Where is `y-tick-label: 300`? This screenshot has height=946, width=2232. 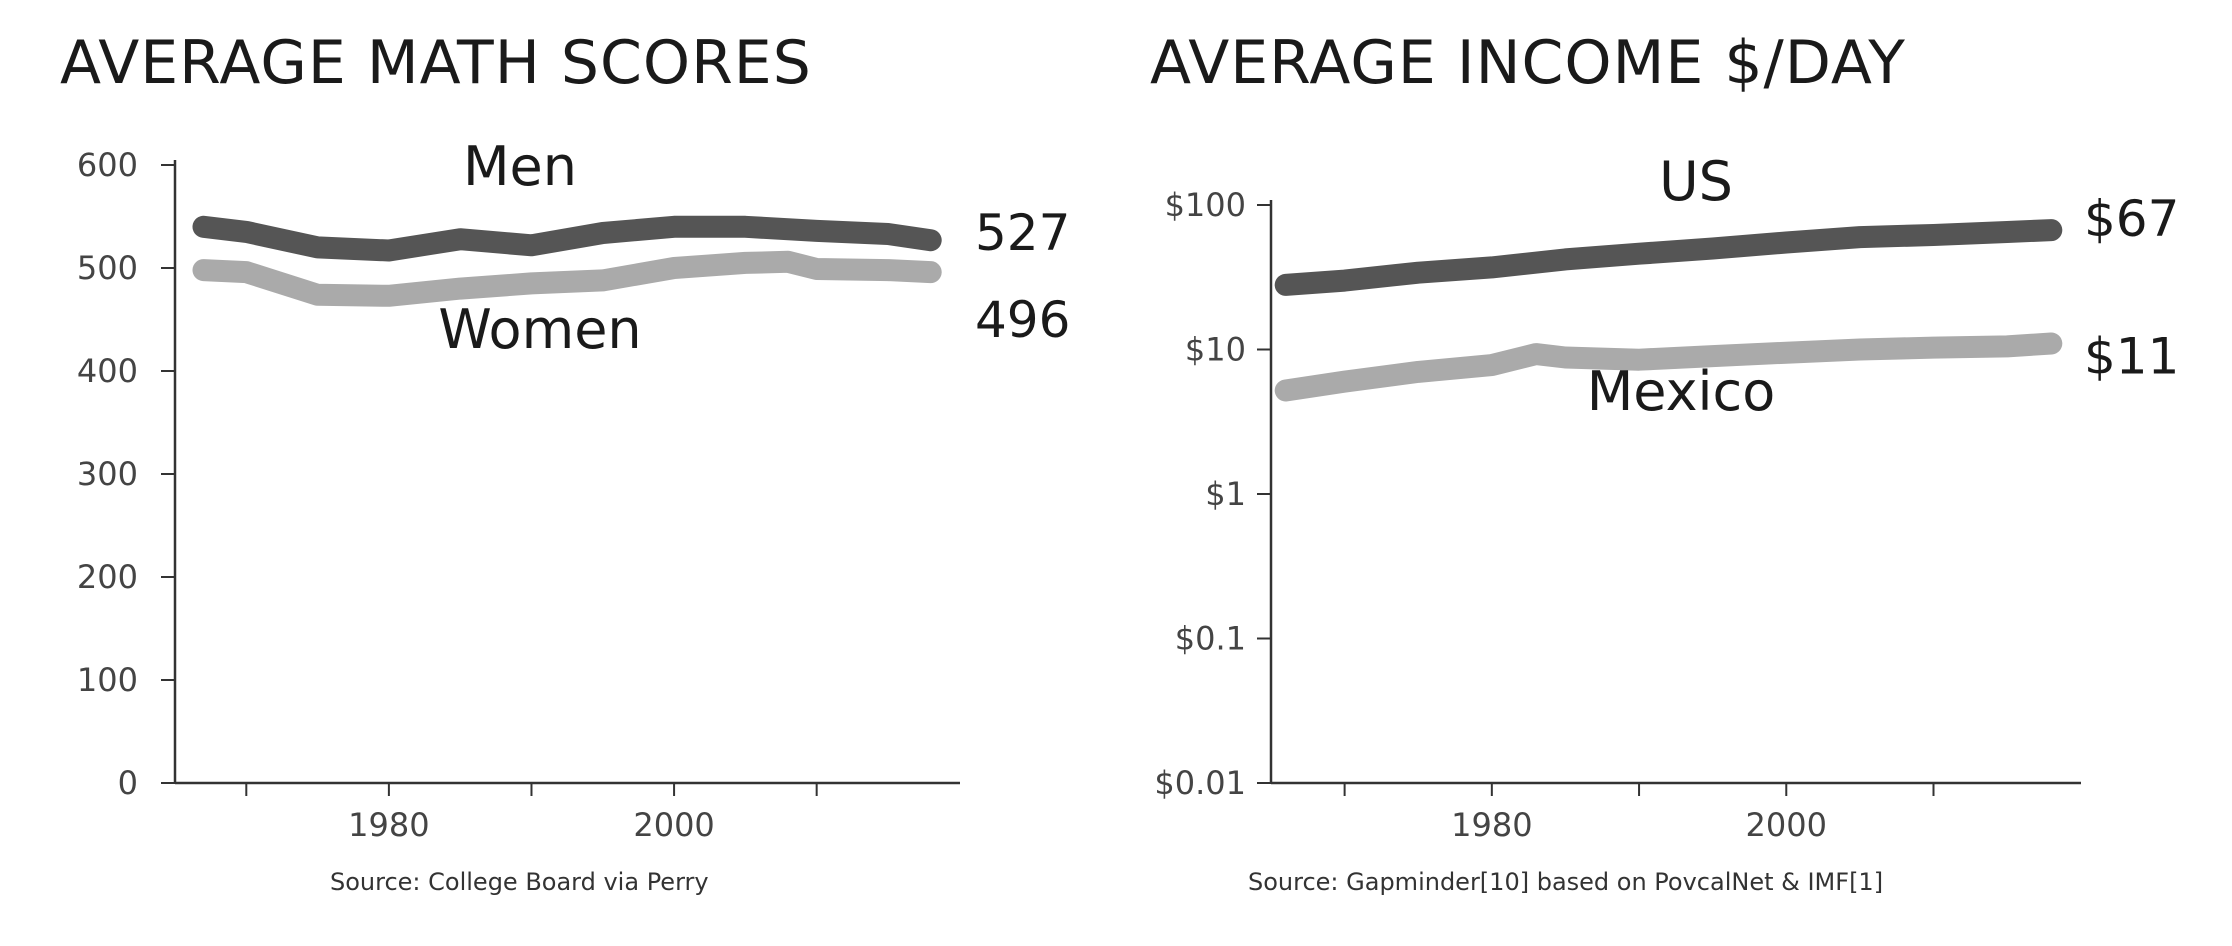 y-tick-label: 300 is located at coordinates (107, 474).